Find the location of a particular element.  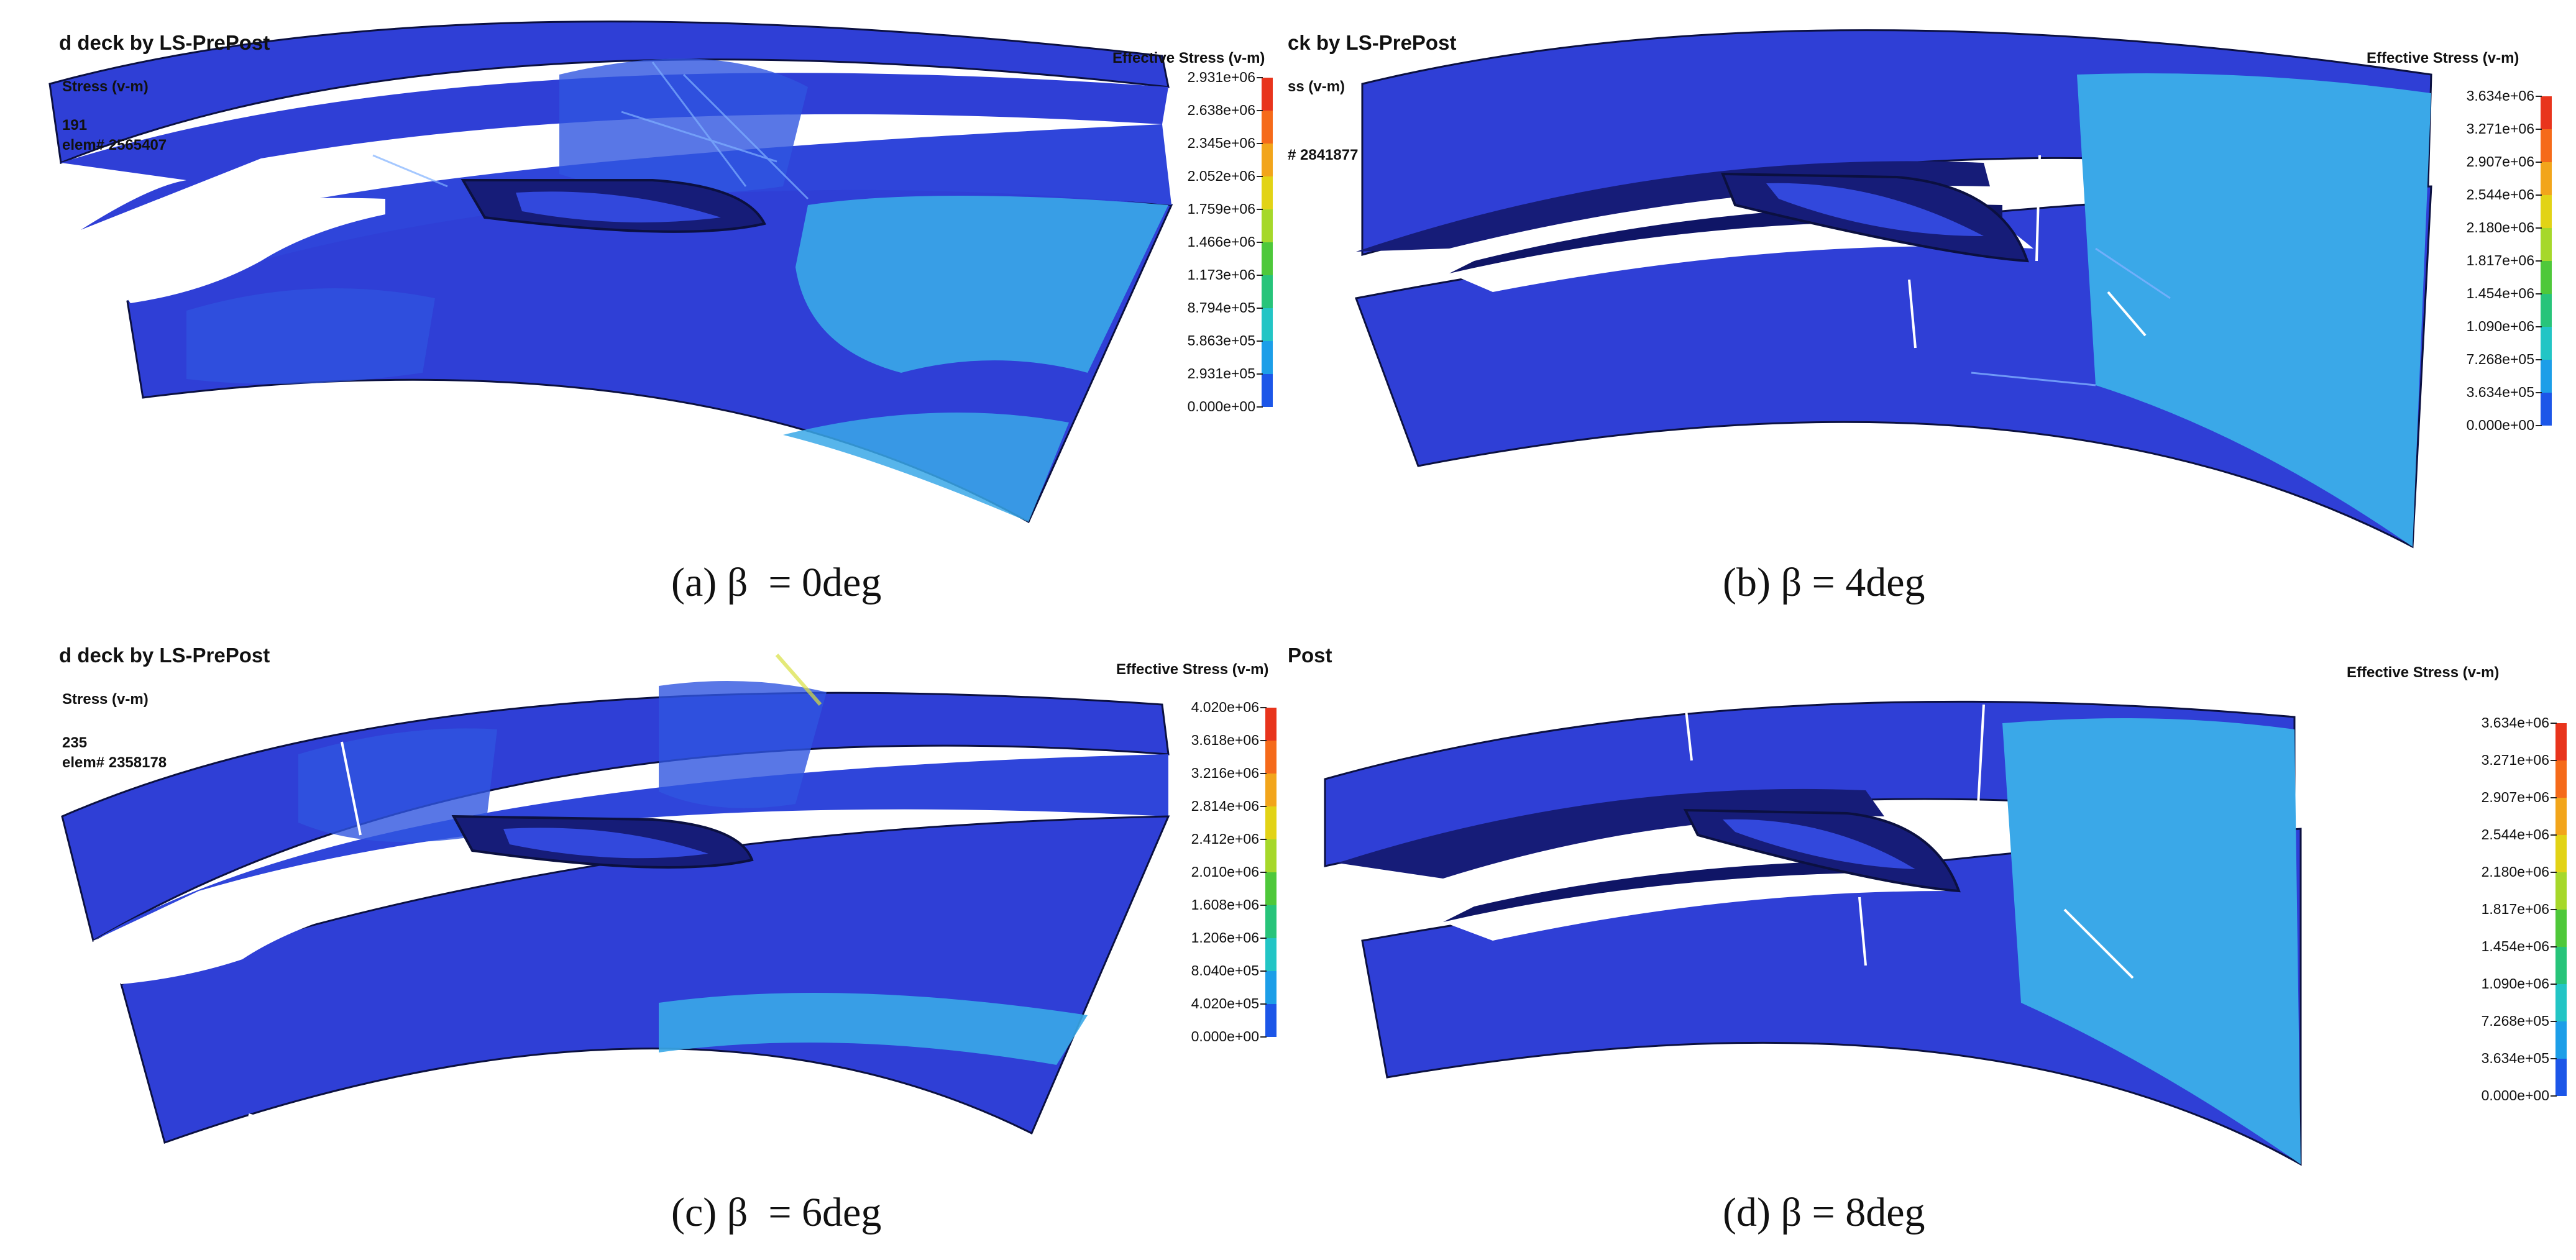

legend-value: 1.608e+06 is located at coordinates (1225, 905).